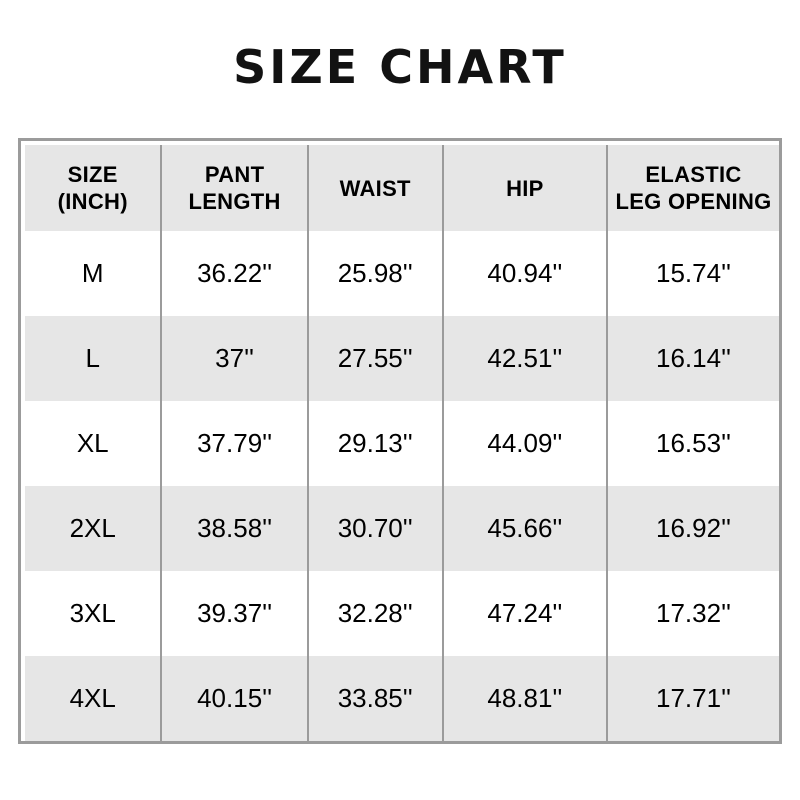 The image size is (800, 800). Describe the element at coordinates (692, 273) in the screenshot. I see `elastic-leg-opening-cell: 15.74''` at that location.